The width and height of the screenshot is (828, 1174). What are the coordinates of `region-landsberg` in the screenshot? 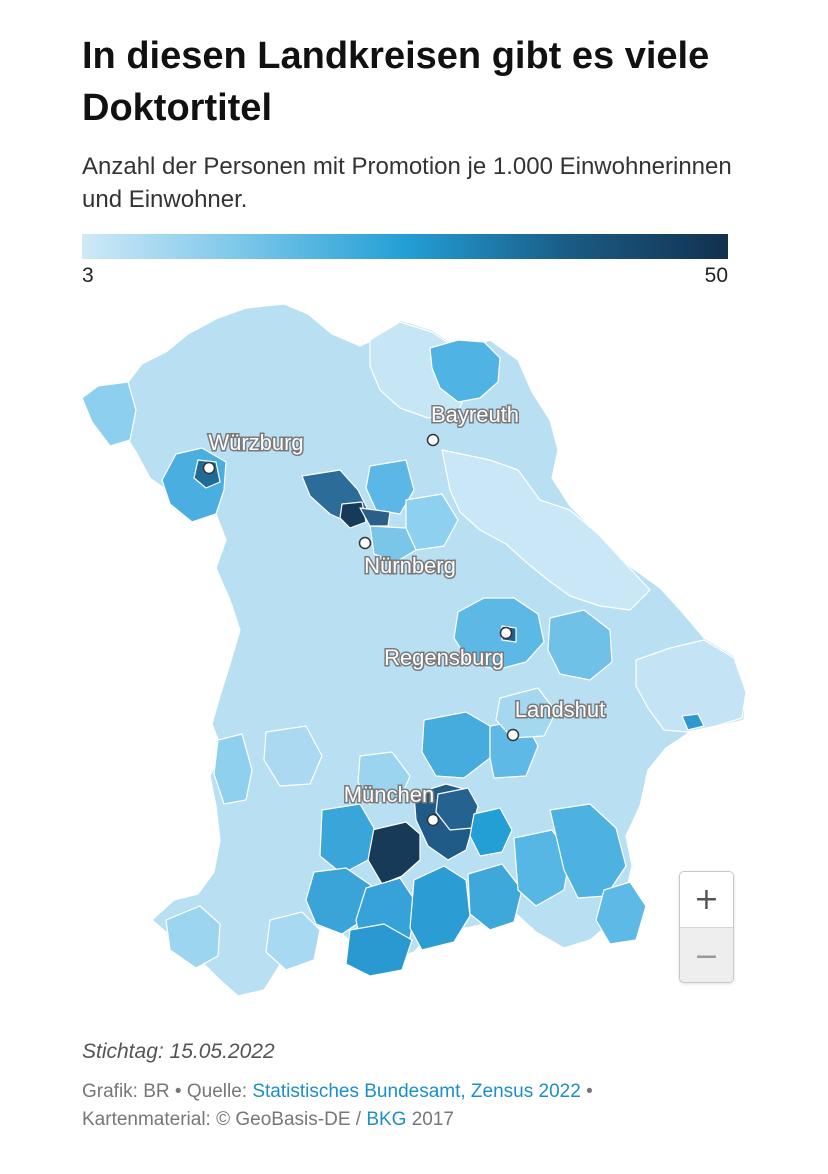 It's located at (339, 901).